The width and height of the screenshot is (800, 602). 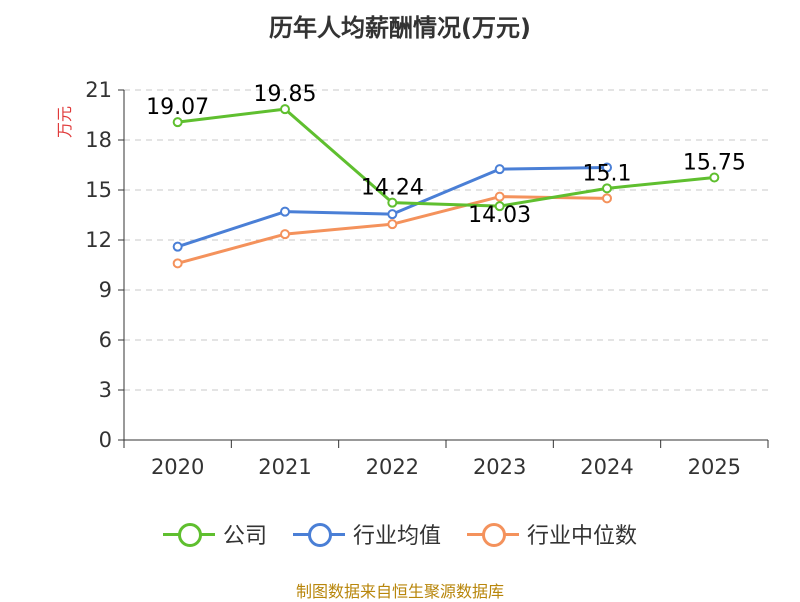 I want to click on x-tick-label: 2025, so click(x=714, y=467).